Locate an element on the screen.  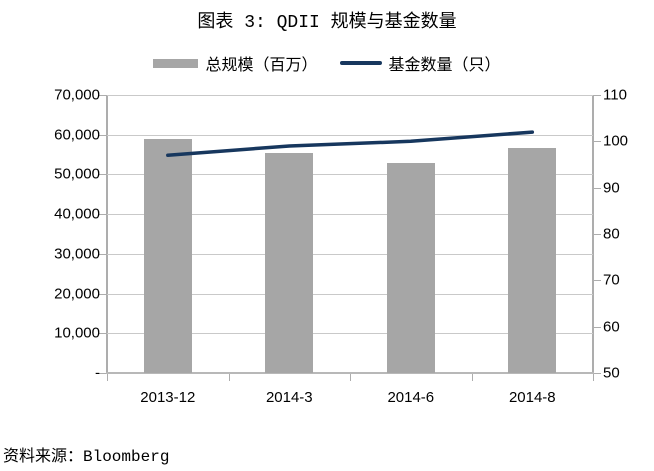
legend-item-bars: 总规模（百万） is located at coordinates (235, 63).